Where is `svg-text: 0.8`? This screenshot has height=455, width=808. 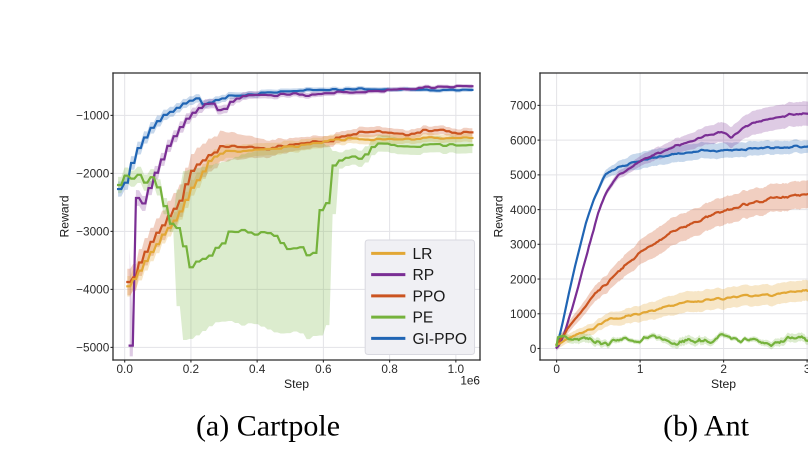 svg-text: 0.8 is located at coordinates (389, 369).